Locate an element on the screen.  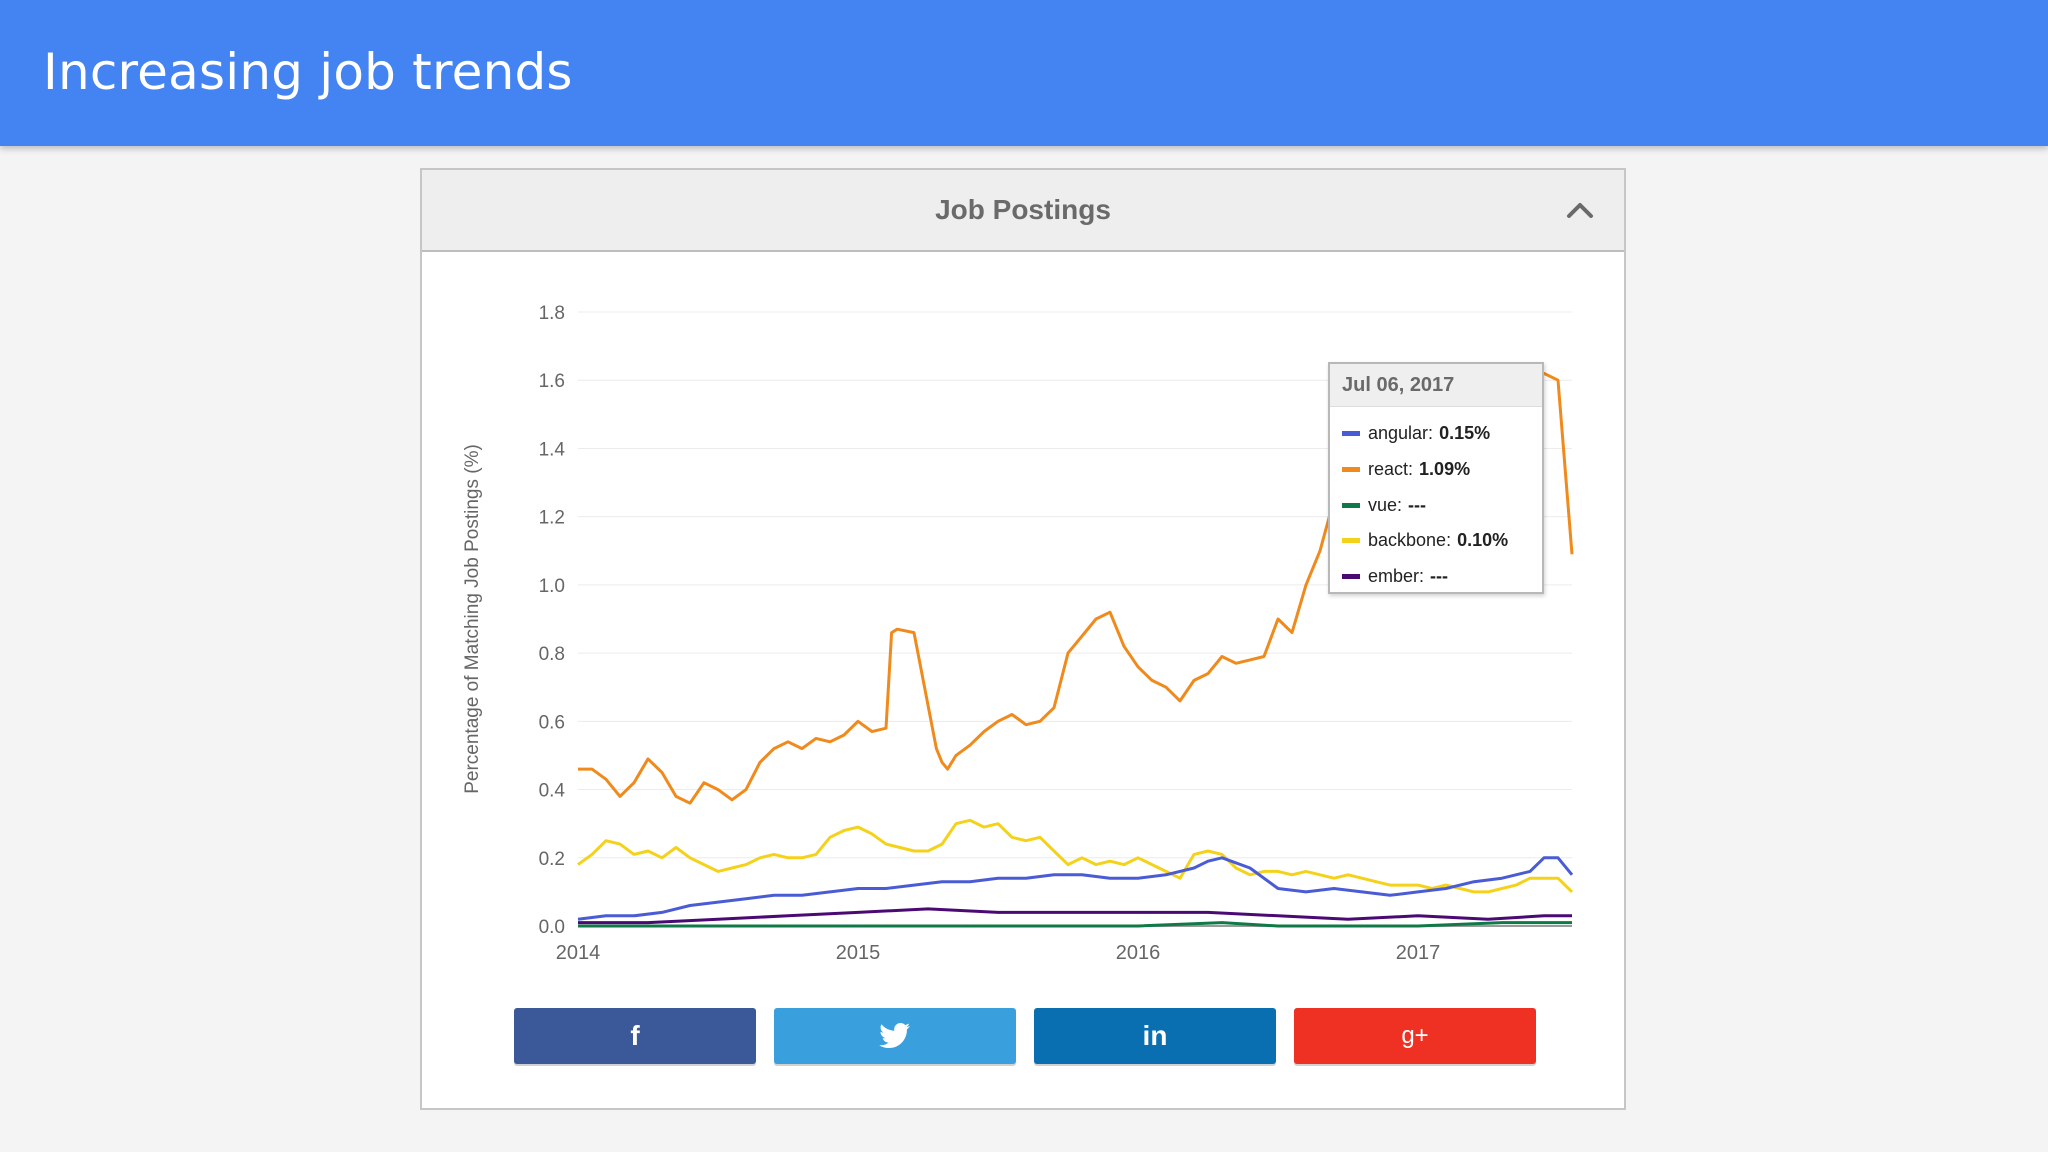
x-tick-label: 2017 is located at coordinates (1418, 953).